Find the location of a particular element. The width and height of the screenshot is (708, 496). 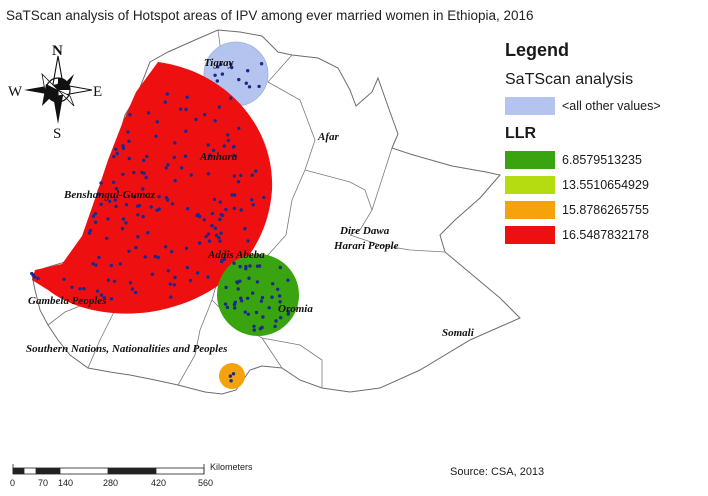

scale-tick: 140 is located at coordinates (66, 483).